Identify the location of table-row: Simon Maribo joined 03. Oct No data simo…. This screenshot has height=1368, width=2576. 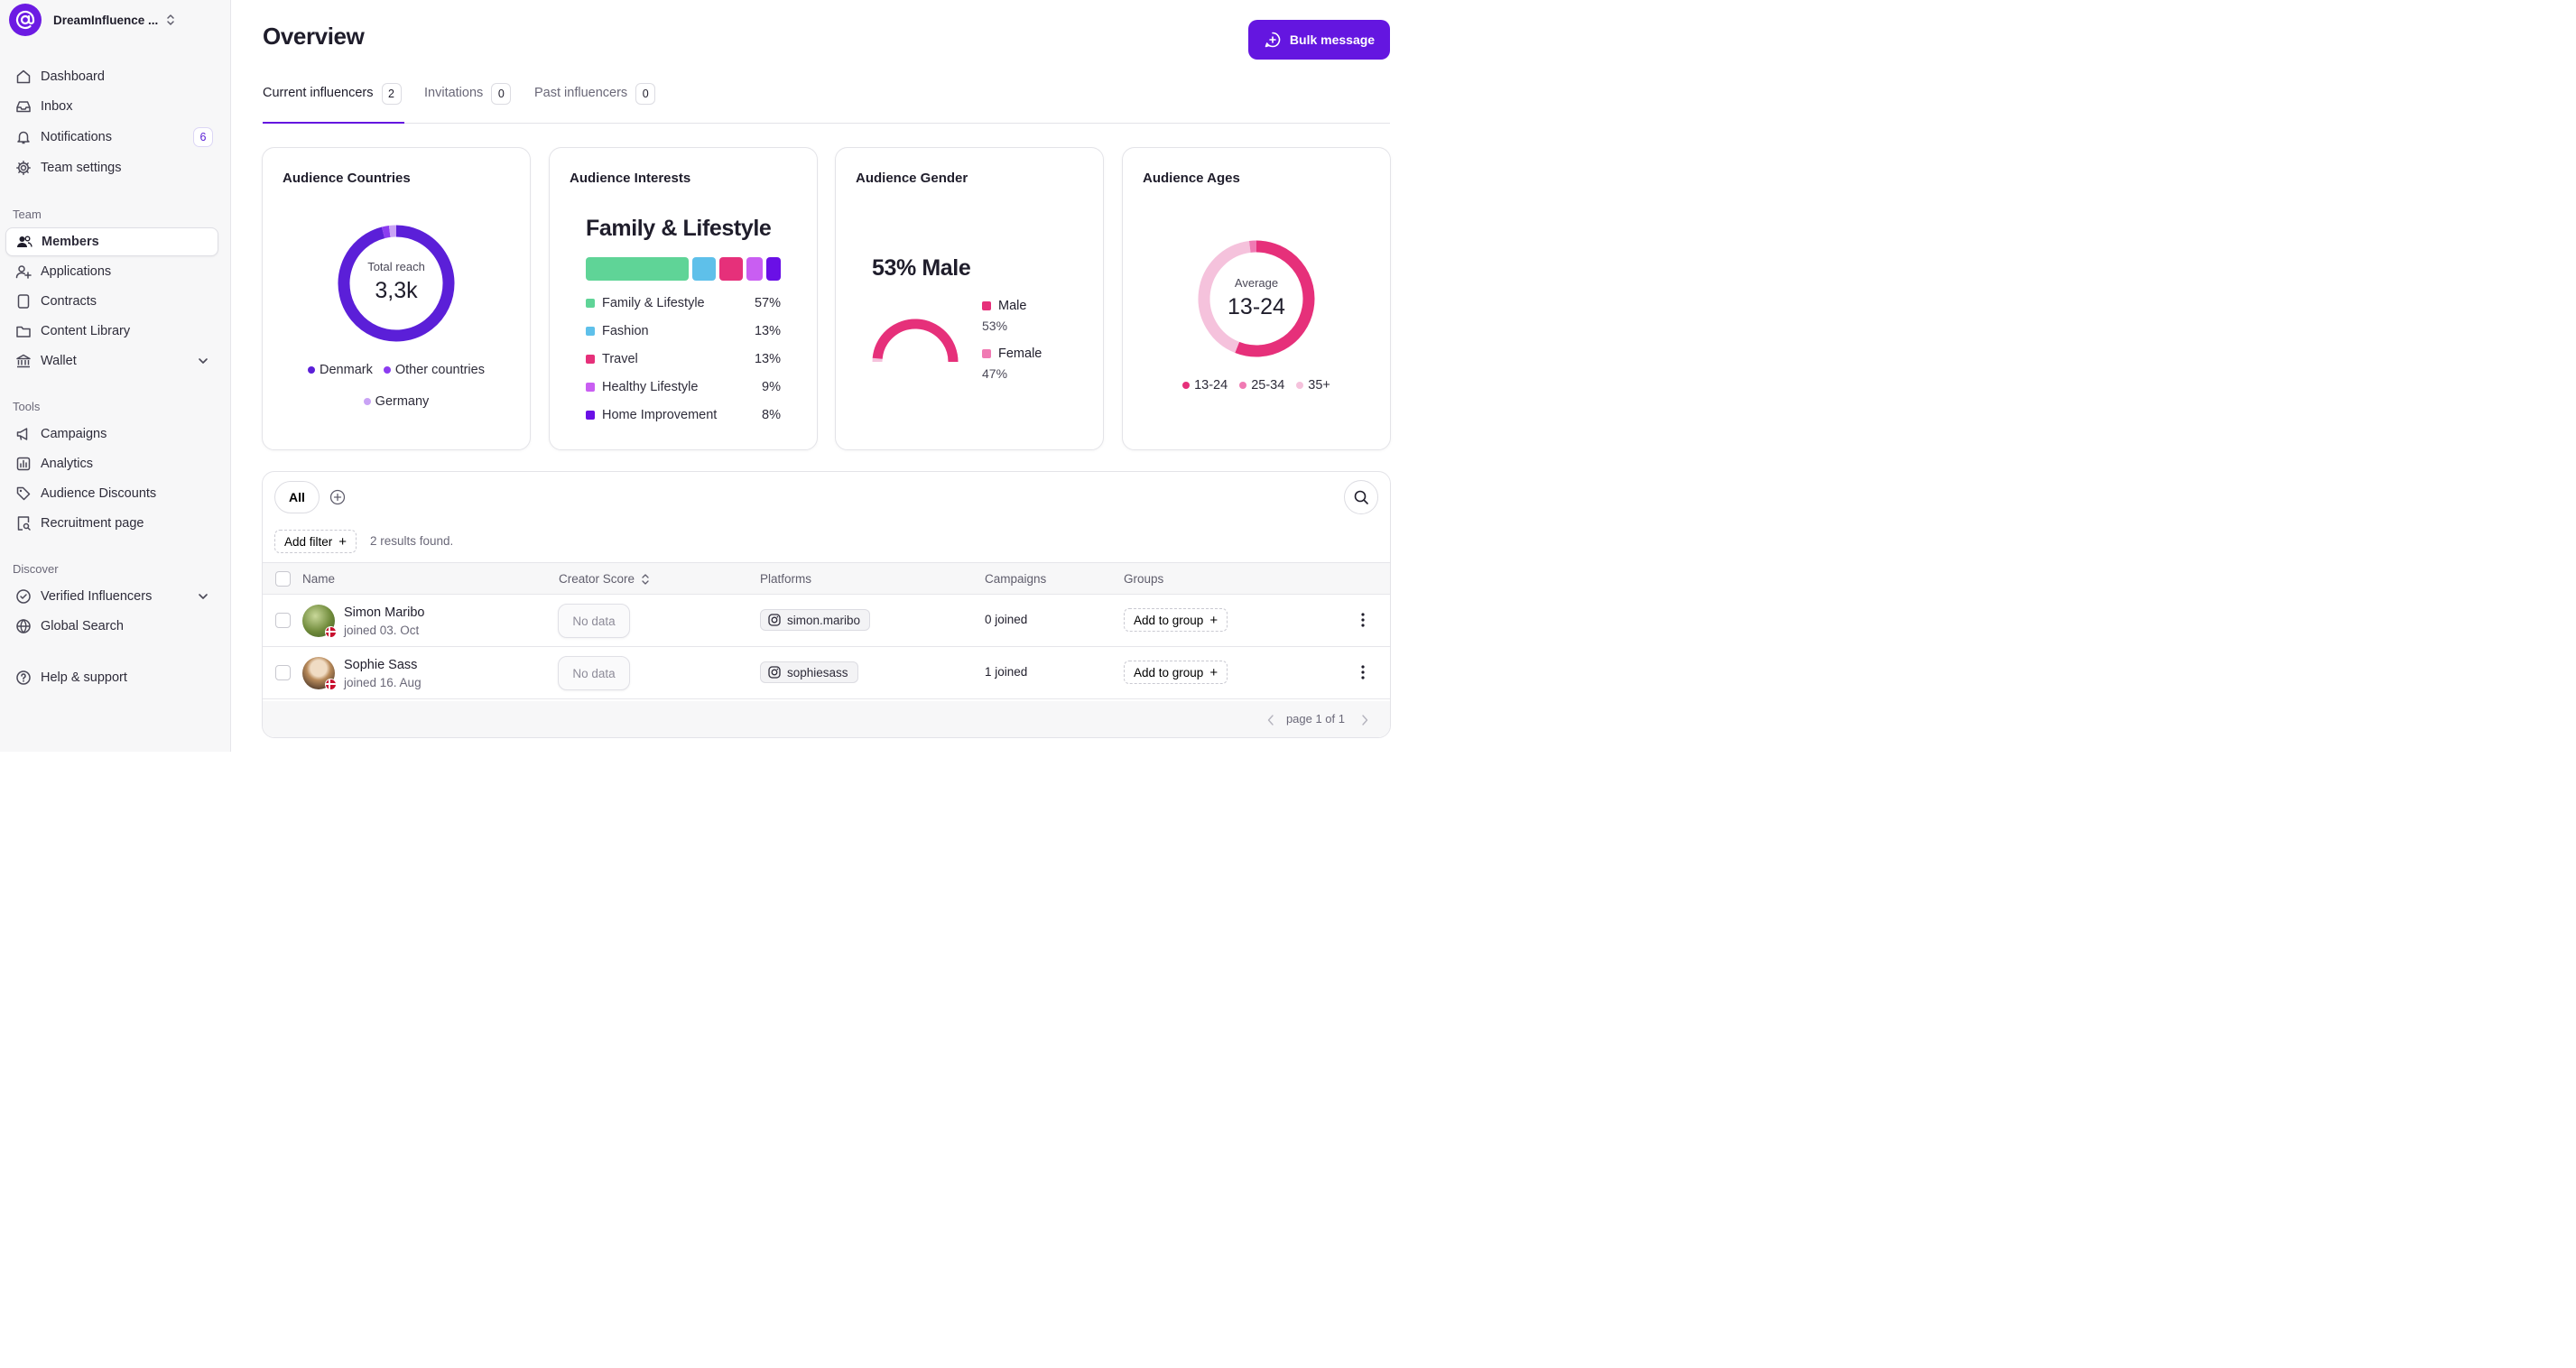
(826, 621).